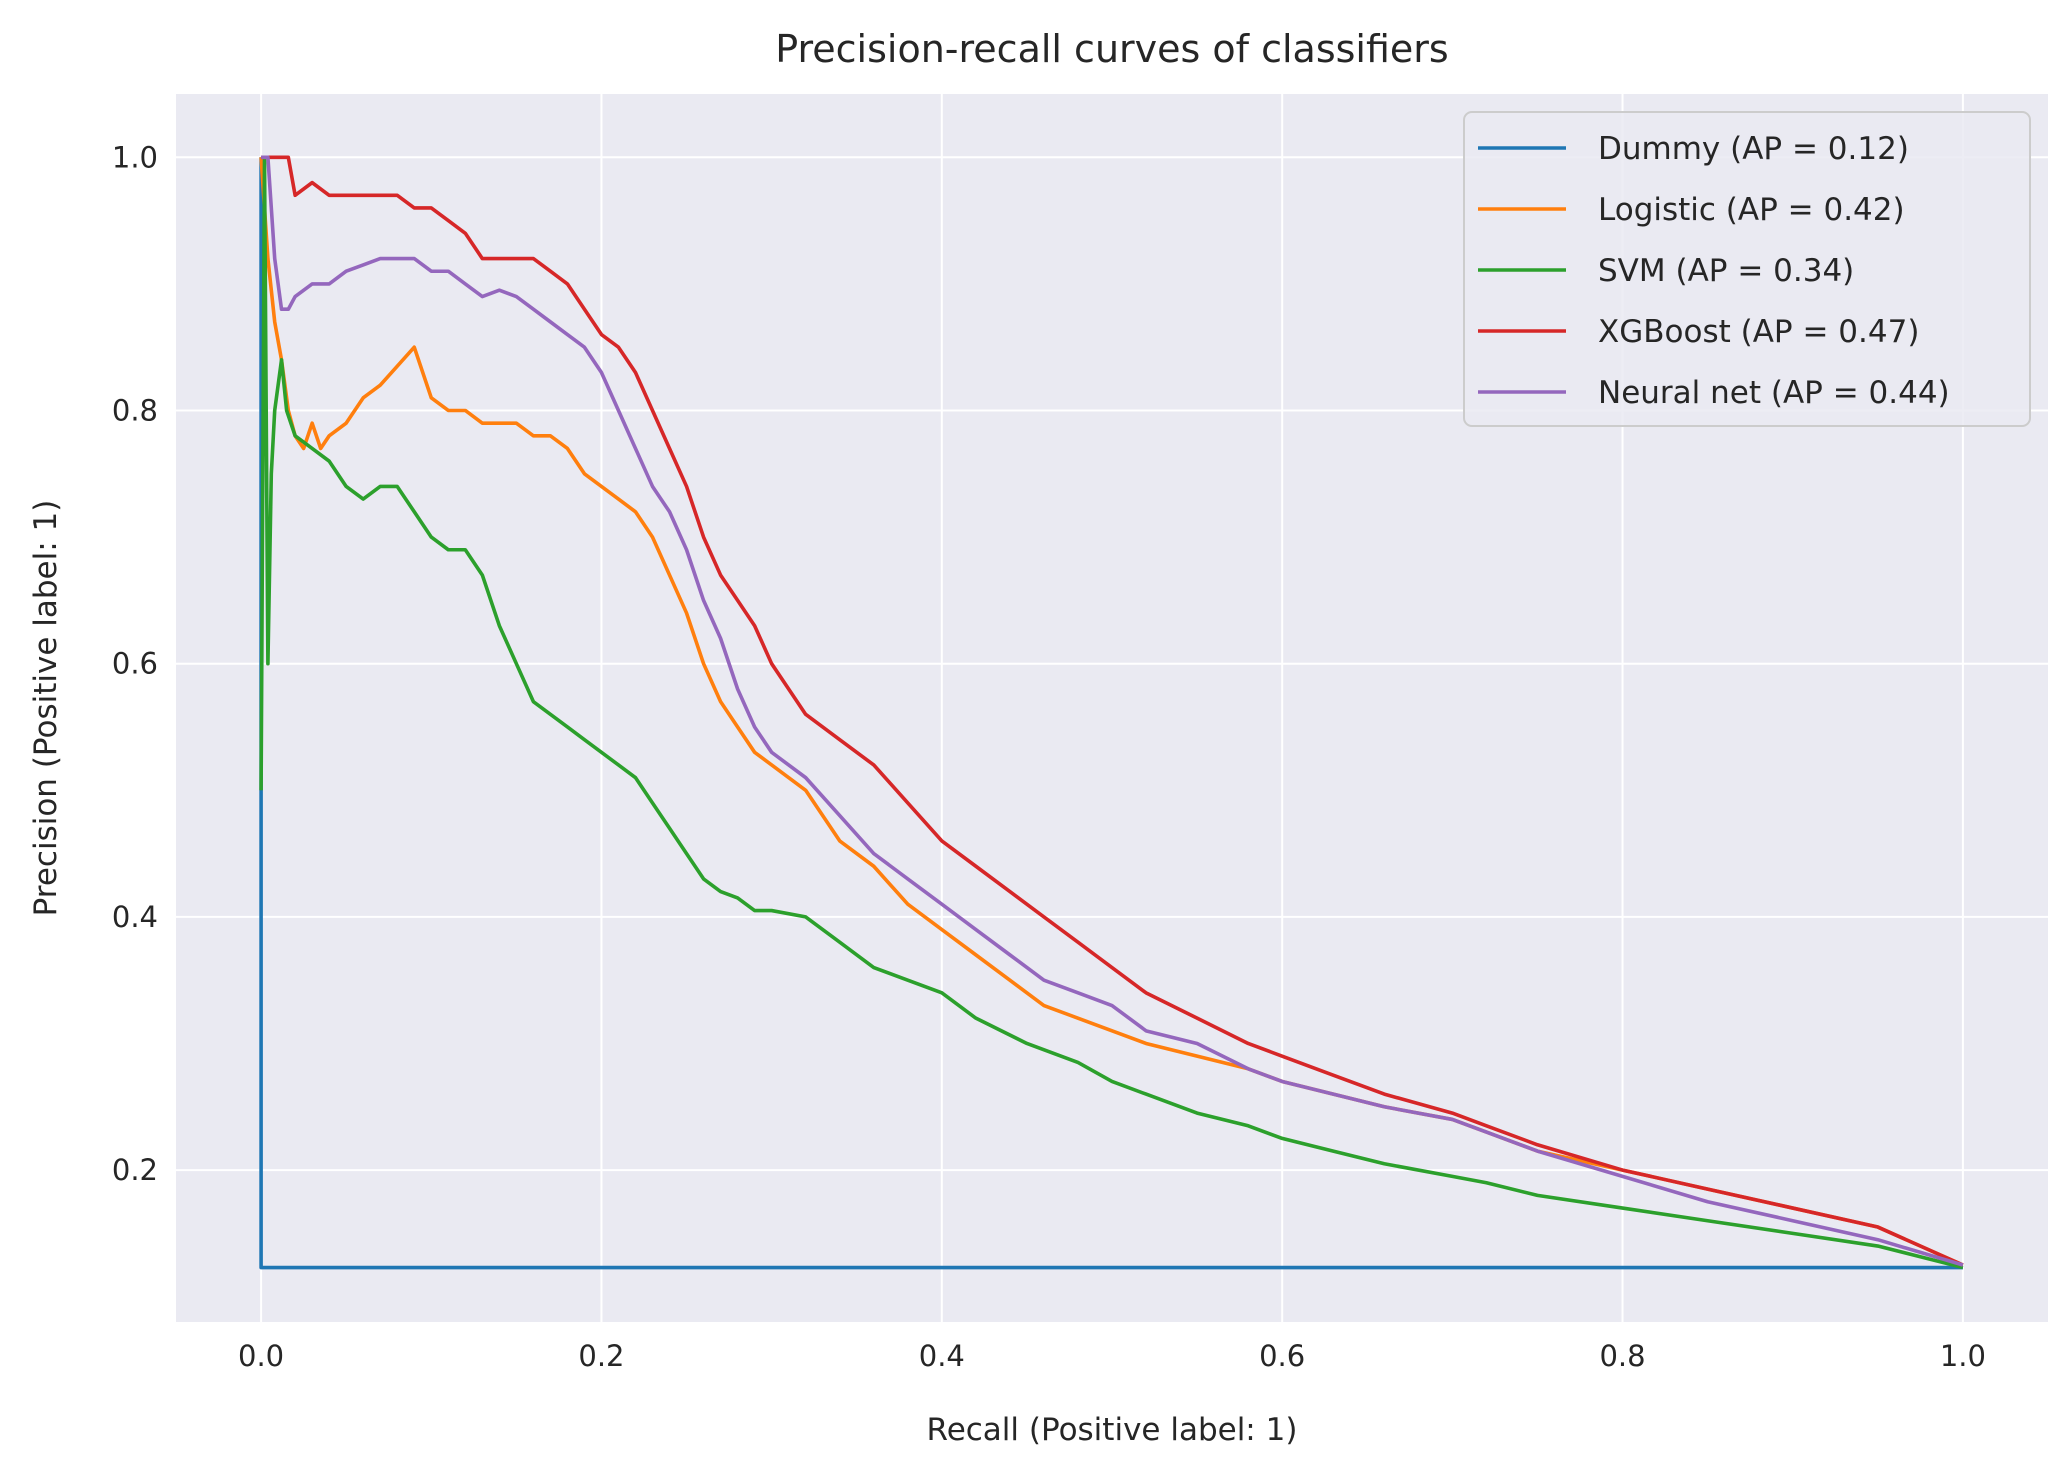 This screenshot has height=1470, width=2070. I want to click on x-tick-label: 0.6, so click(1282, 1356).